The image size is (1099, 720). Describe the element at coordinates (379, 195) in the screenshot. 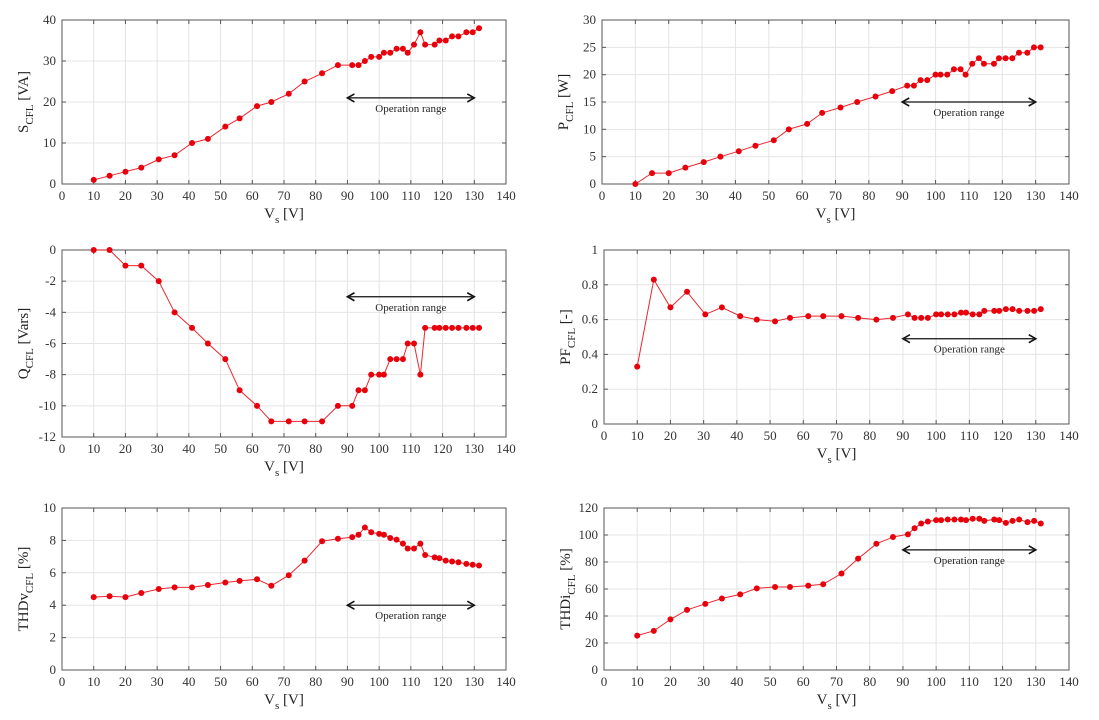

I see `x-tick-label: 100` at that location.